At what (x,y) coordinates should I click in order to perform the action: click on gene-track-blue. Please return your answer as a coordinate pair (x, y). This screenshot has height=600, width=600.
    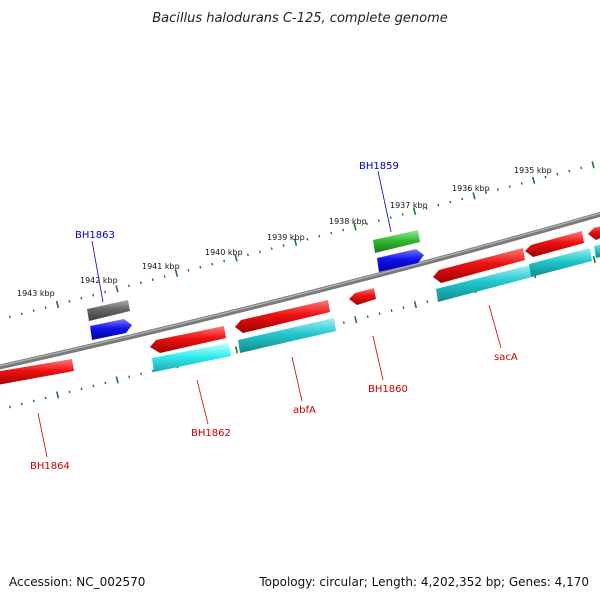
    Looking at the image, I should click on (257, 294).